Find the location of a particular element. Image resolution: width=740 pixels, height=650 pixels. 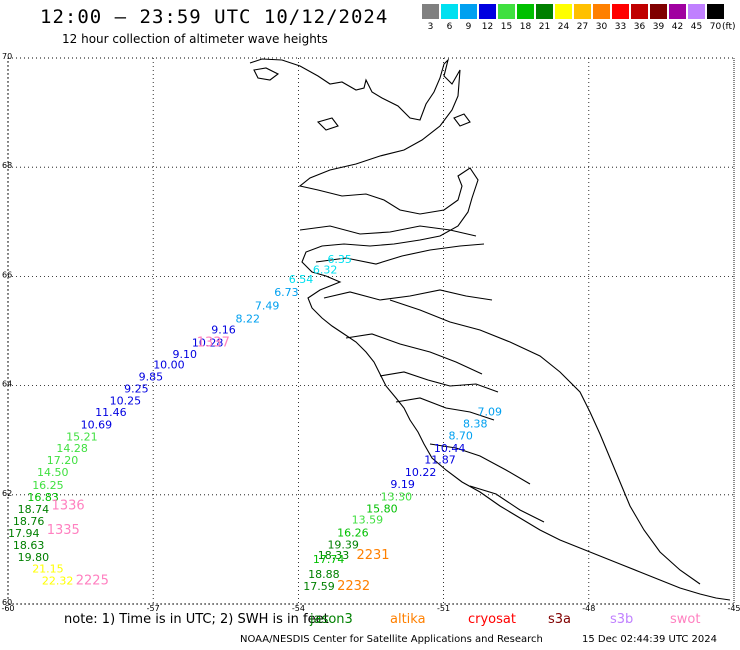

wave-height-label: 9.19 is located at coordinates (402, 484).